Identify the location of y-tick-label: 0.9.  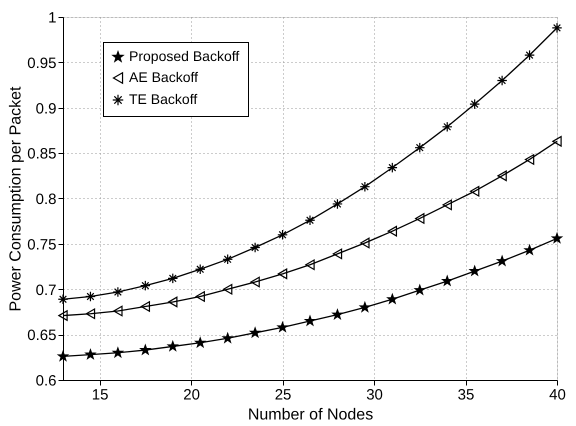
(46, 109).